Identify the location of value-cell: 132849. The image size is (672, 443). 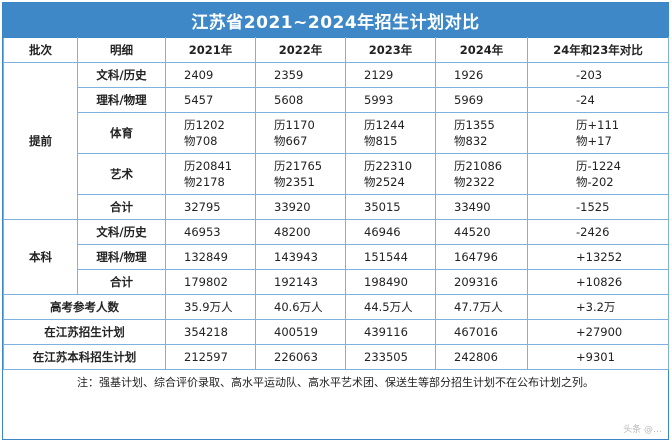
(210, 257).